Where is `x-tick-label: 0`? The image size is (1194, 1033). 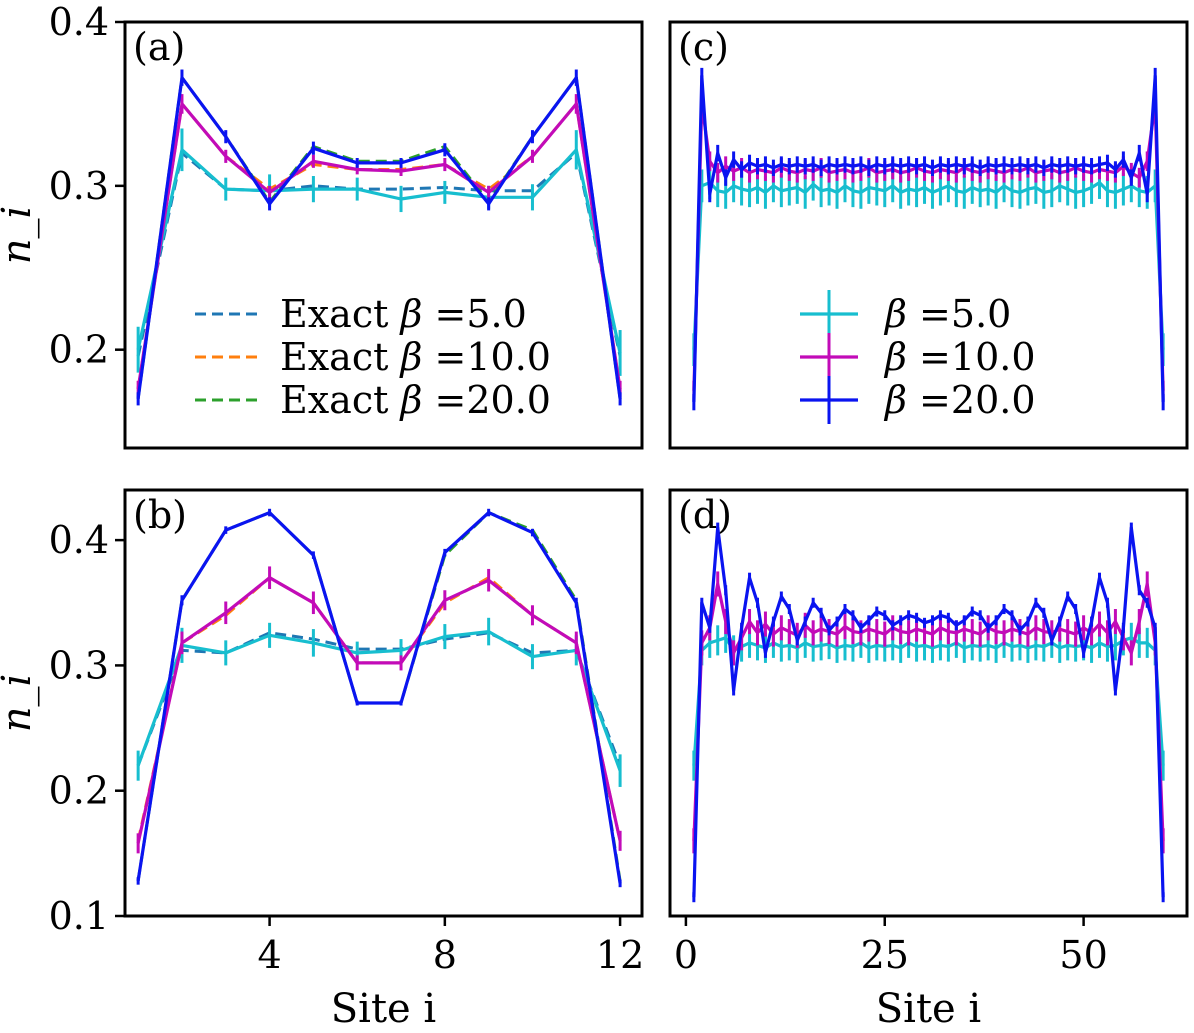
x-tick-label: 0 is located at coordinates (686, 955).